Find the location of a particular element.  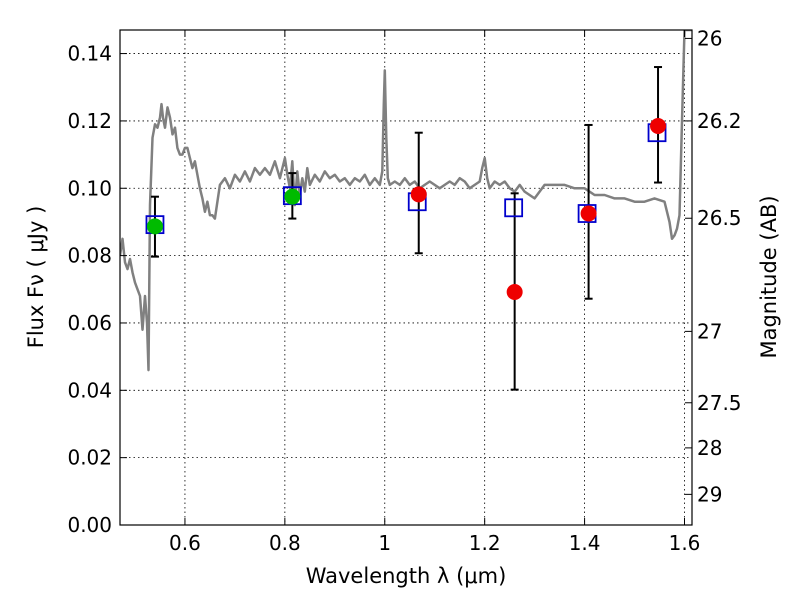

y2-tick-label: 26.5 is located at coordinates (719, 218).